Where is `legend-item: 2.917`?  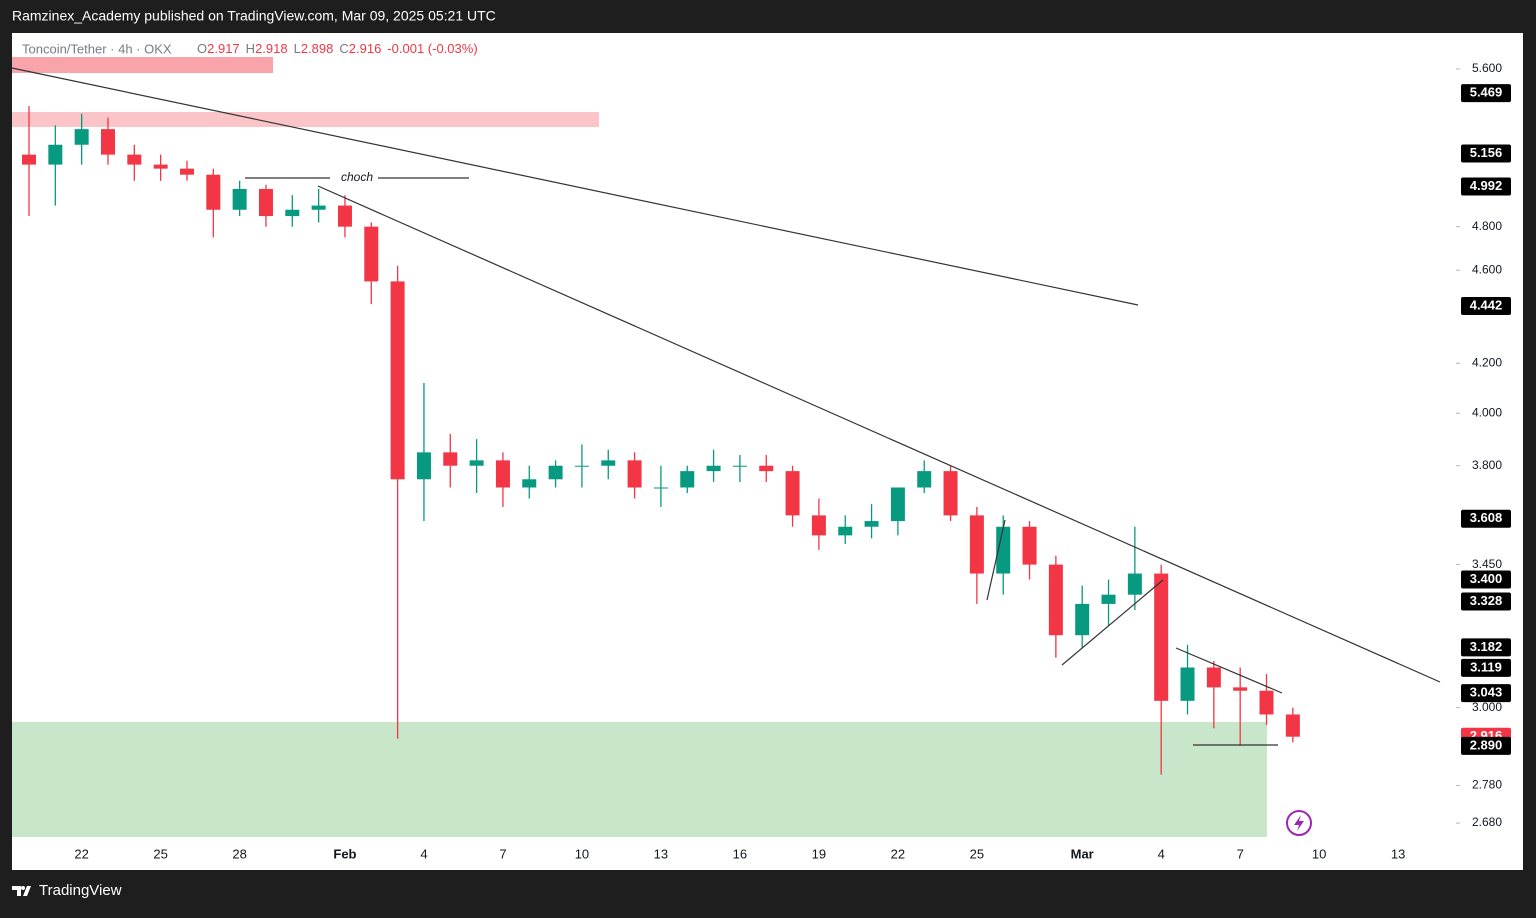
legend-item: 2.917 is located at coordinates (223, 48).